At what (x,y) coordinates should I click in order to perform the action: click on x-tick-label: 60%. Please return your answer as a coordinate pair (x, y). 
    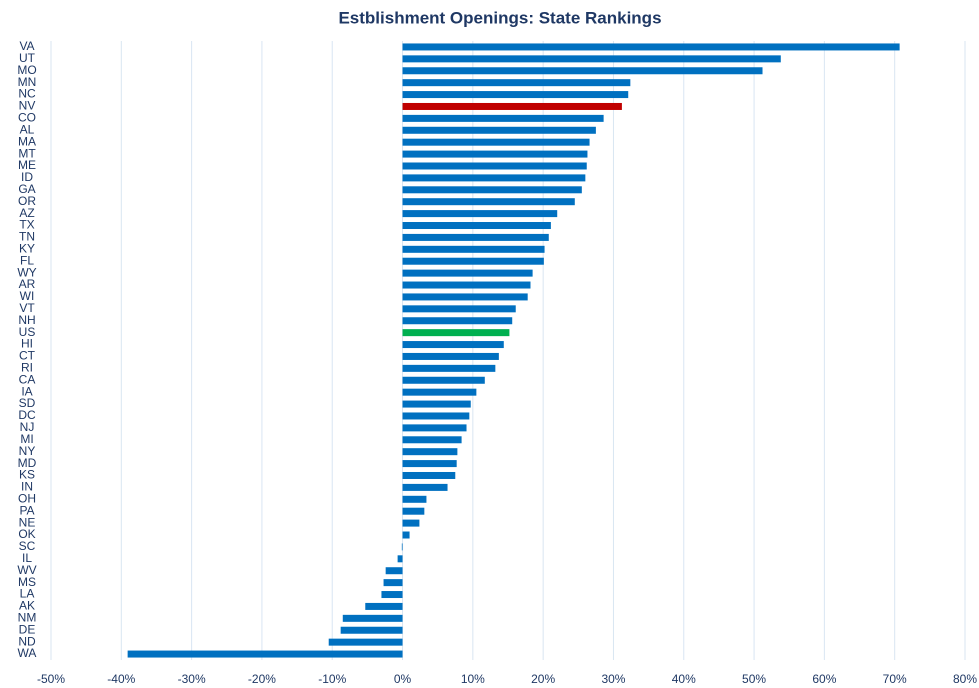
    Looking at the image, I should click on (824, 679).